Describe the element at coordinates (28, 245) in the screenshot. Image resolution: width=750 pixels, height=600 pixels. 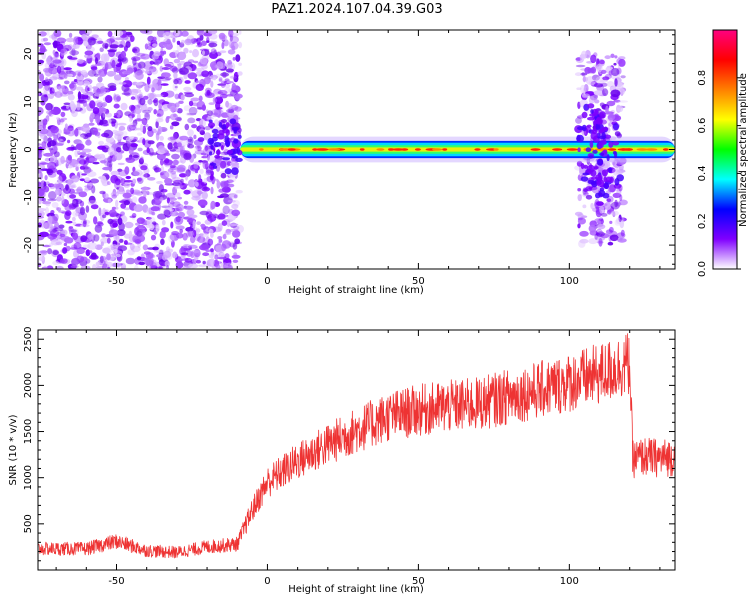
I see `y-tick-label: -20` at that location.